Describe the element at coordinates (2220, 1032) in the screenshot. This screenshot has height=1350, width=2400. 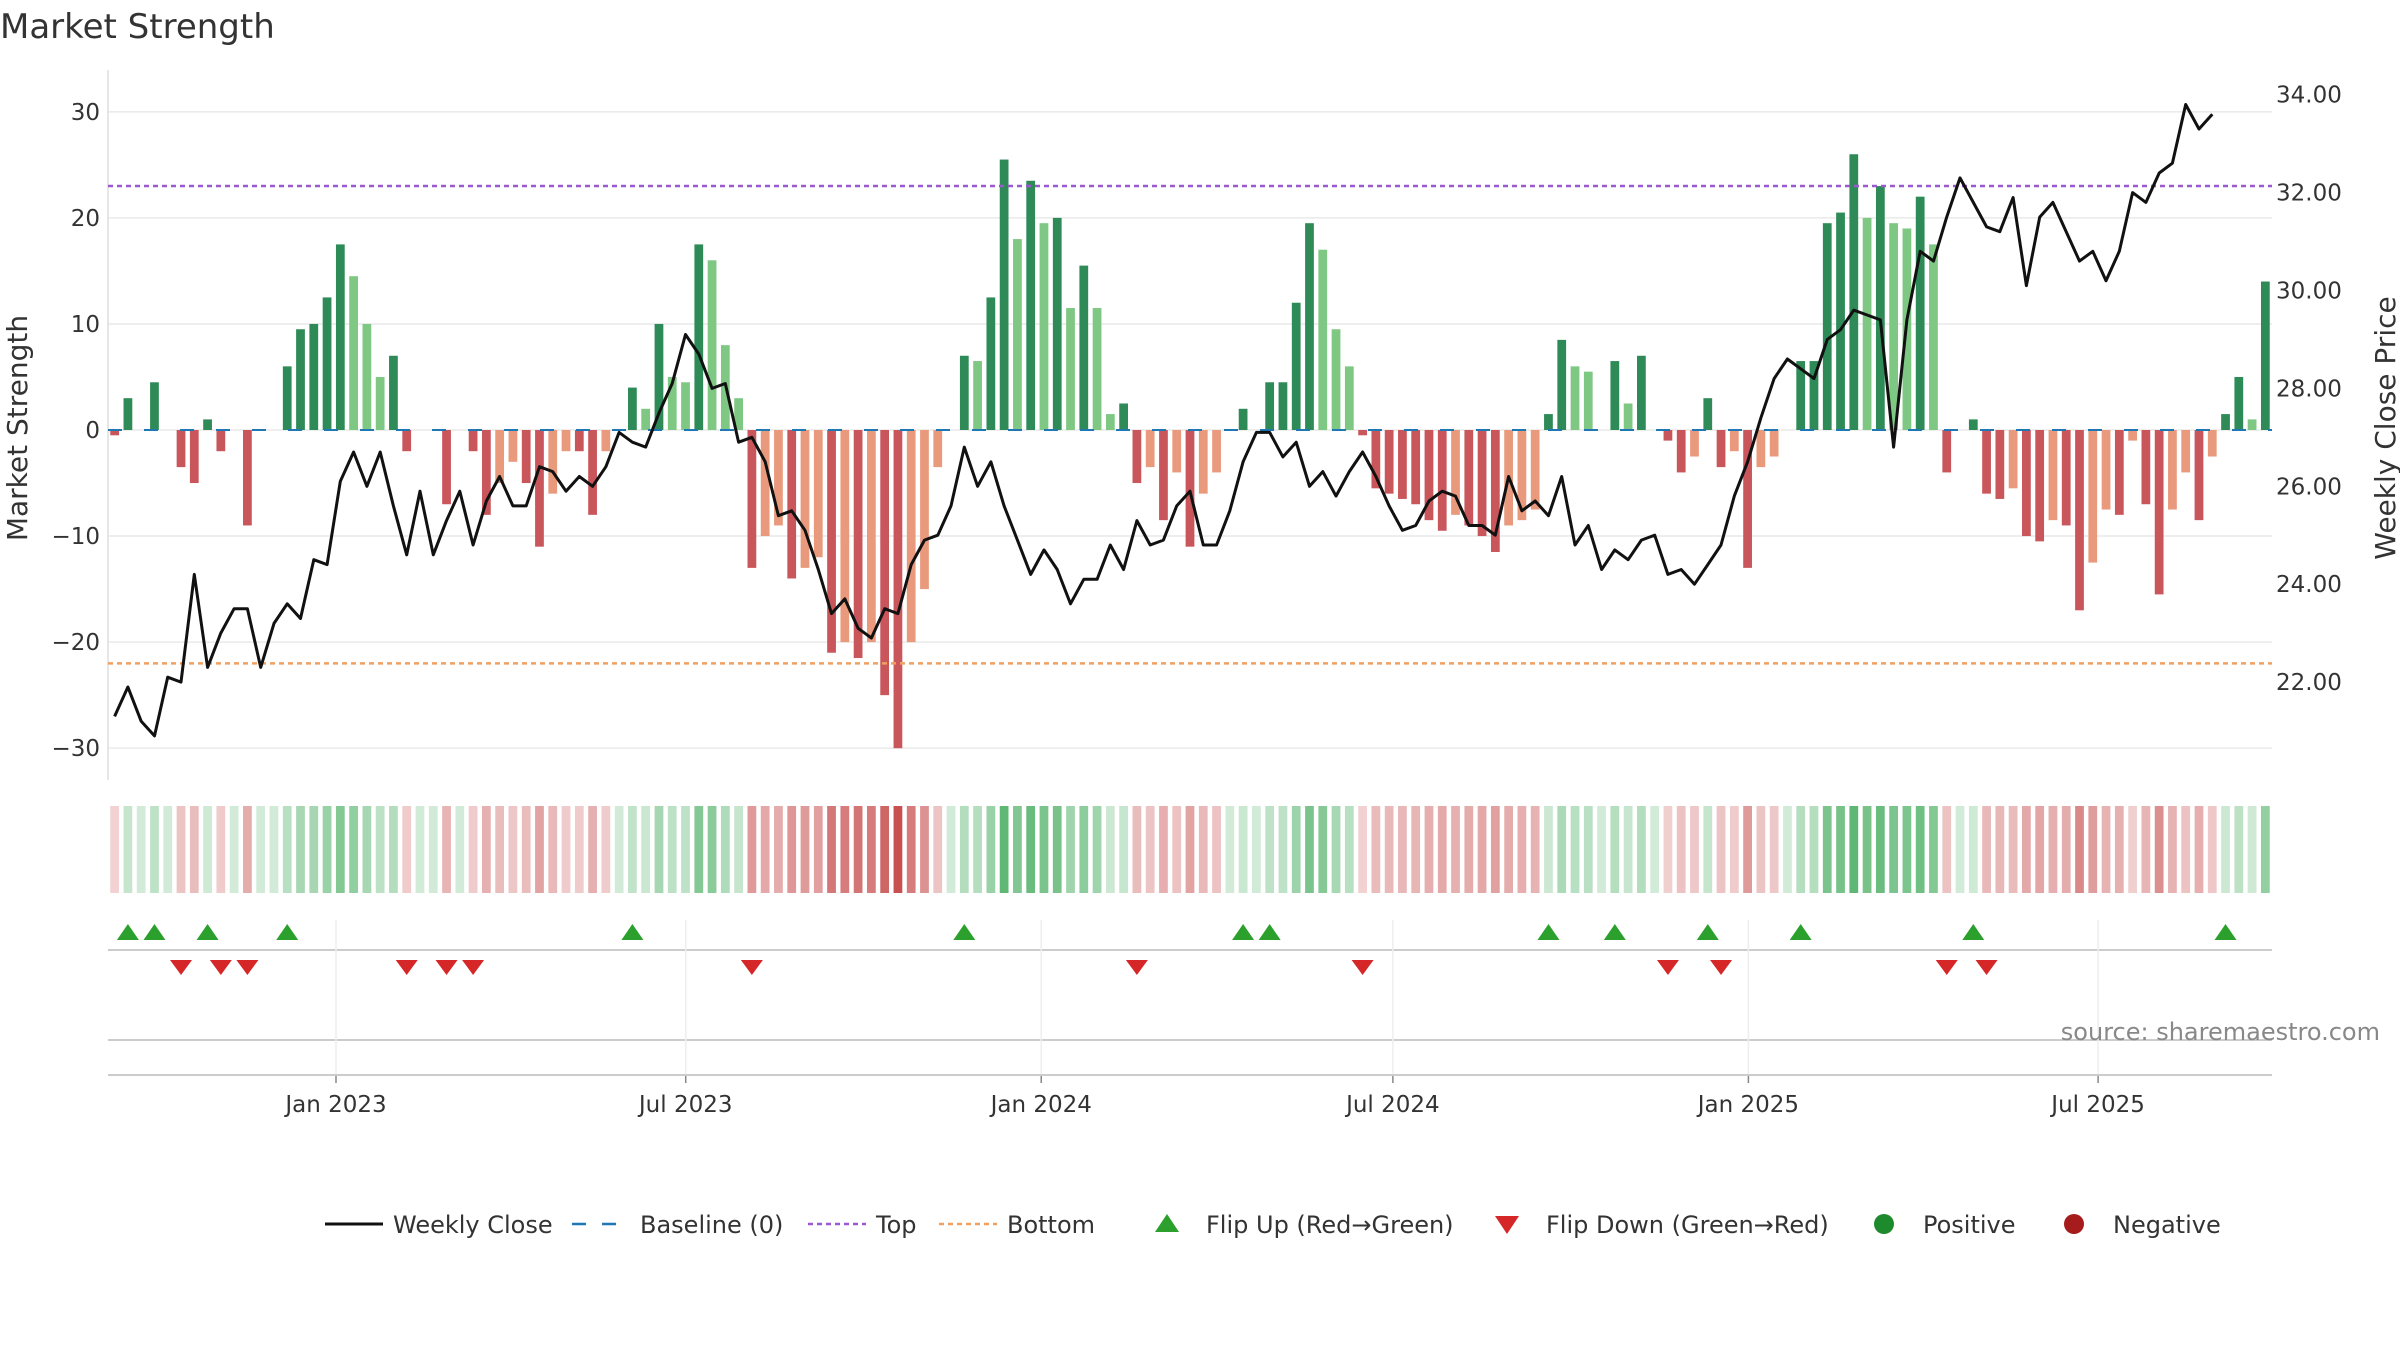
I see `source-label: source: sharemaestro.com` at that location.